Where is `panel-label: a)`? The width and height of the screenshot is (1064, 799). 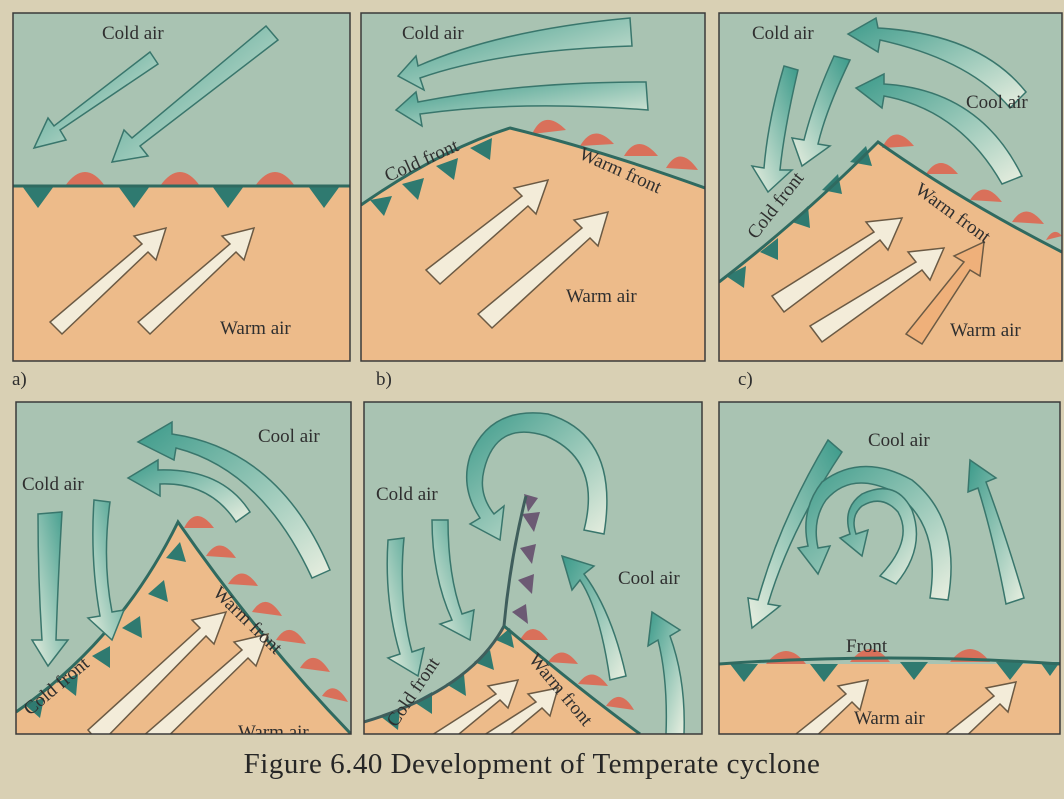
panel-label: a) is located at coordinates (19, 379).